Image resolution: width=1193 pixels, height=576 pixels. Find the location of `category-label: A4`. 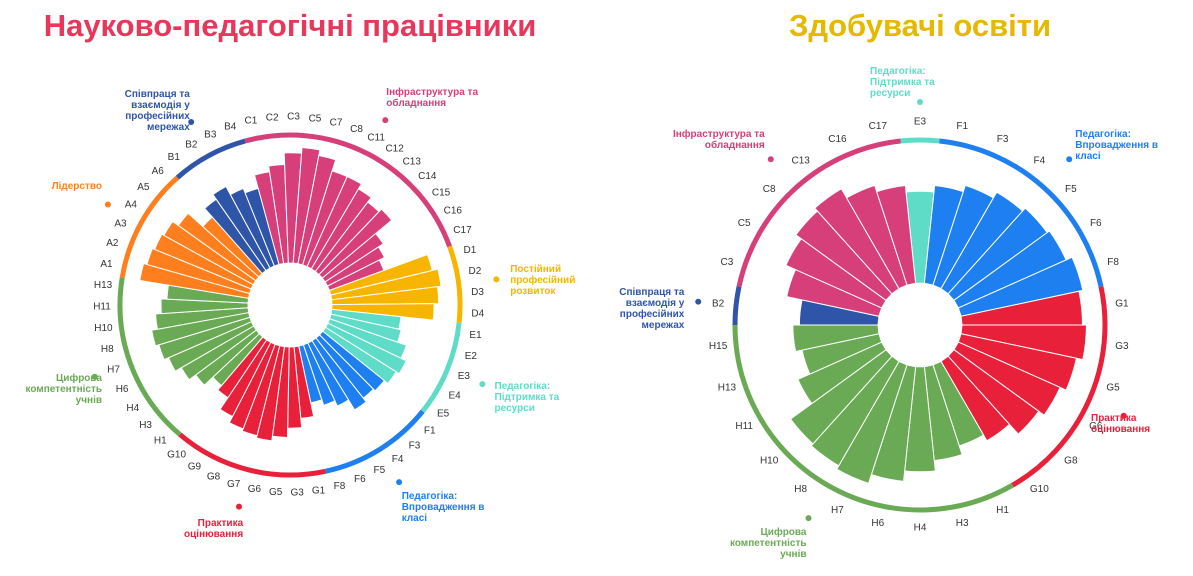

category-label: A4 is located at coordinates (131, 205).